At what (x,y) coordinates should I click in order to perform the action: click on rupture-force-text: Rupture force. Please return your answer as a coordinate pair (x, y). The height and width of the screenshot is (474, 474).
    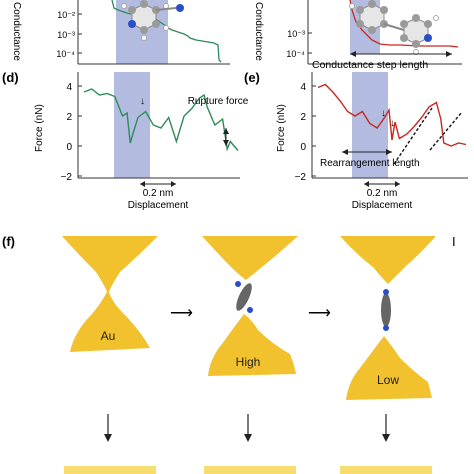
    Looking at the image, I should click on (218, 101).